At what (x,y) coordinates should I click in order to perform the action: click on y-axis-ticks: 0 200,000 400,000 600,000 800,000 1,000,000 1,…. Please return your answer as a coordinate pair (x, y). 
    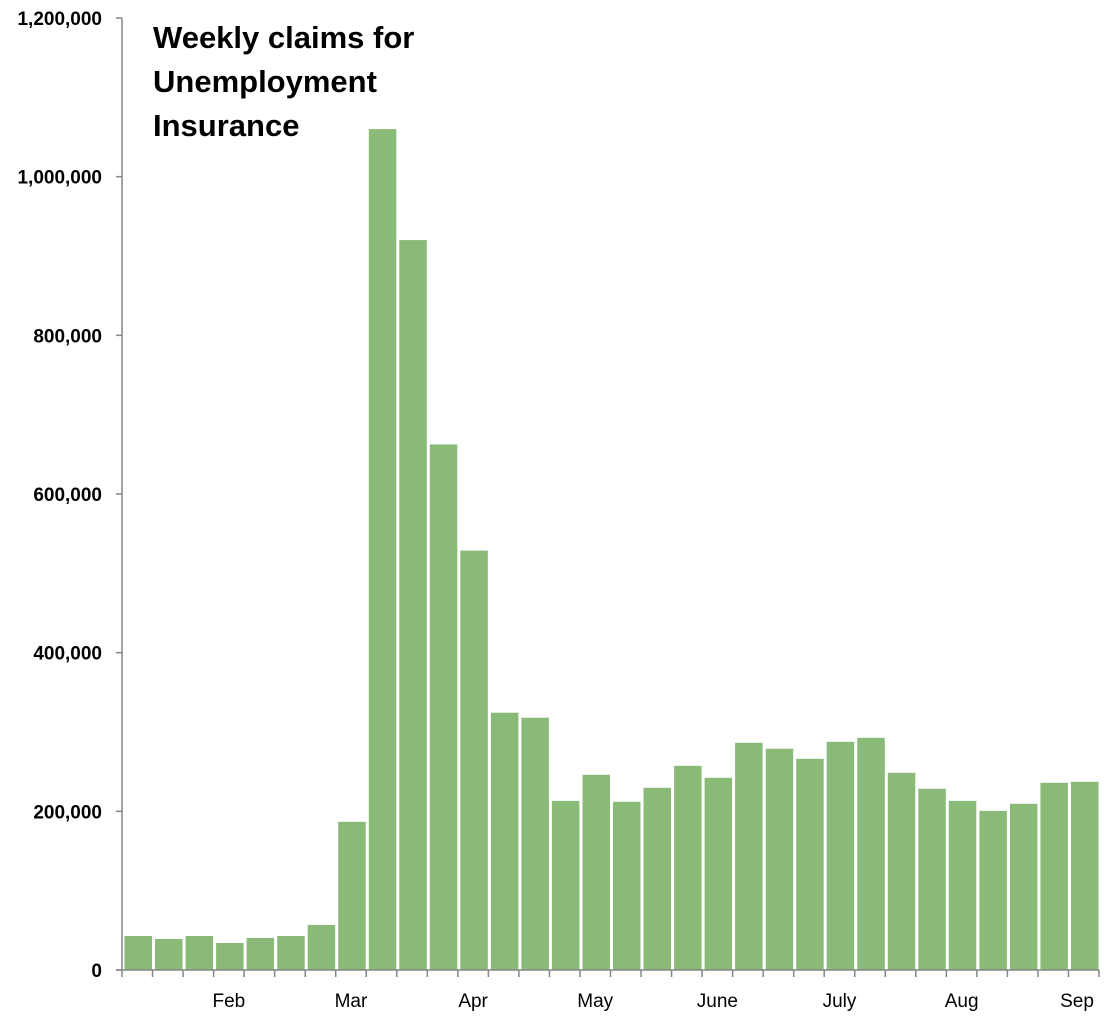
    Looking at the image, I should click on (69, 495).